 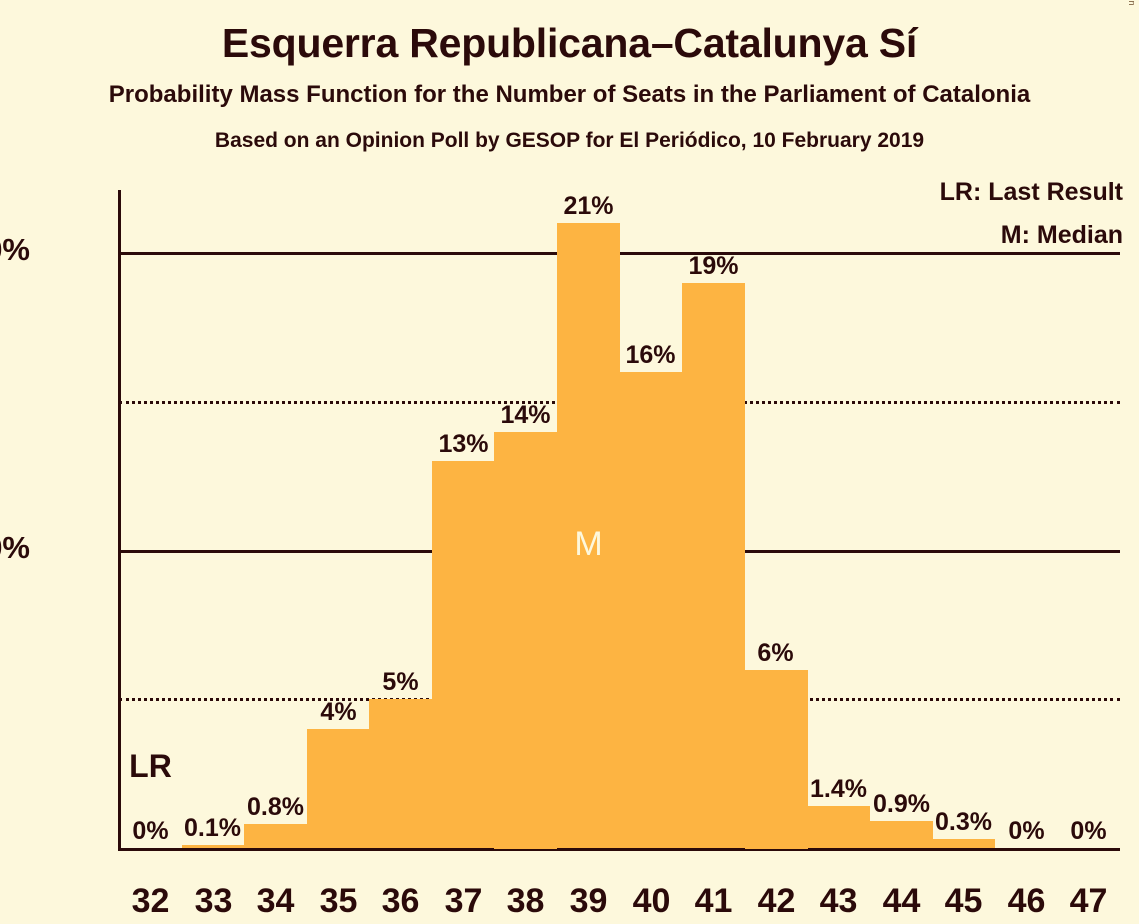 I want to click on bar-value-label-39: 21%, so click(x=588, y=206).